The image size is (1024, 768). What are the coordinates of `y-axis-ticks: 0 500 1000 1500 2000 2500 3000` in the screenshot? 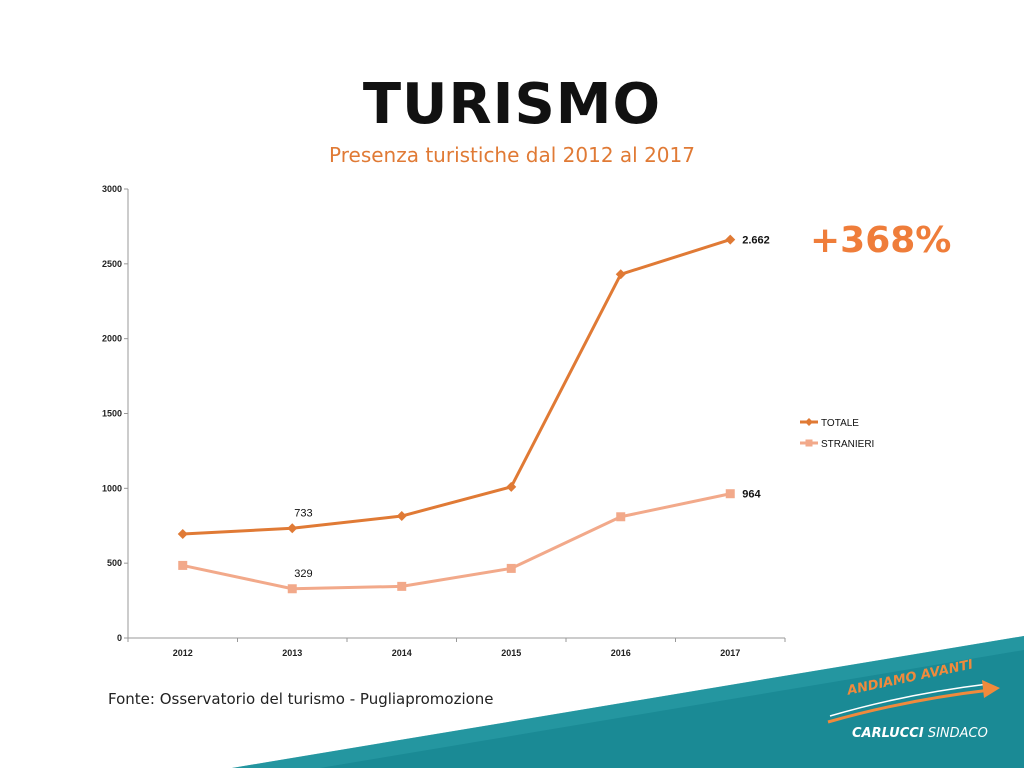 It's located at (115, 413).